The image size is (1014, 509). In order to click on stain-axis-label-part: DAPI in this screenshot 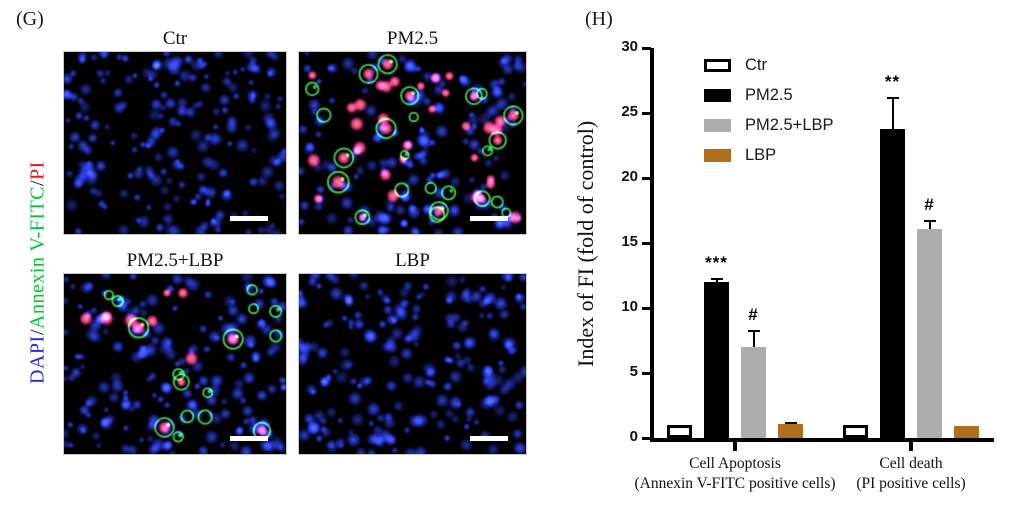, I will do `click(37, 359)`.